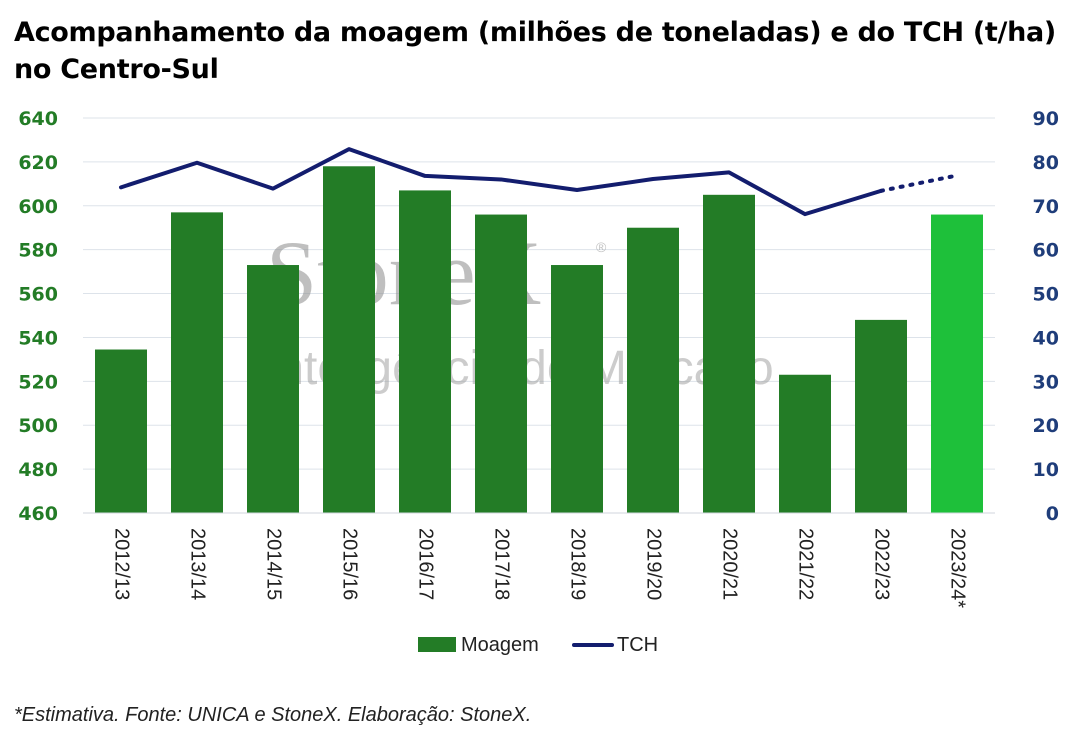 The width and height of the screenshot is (1087, 742). I want to click on x-tick-label: 2019/20, so click(654, 564).